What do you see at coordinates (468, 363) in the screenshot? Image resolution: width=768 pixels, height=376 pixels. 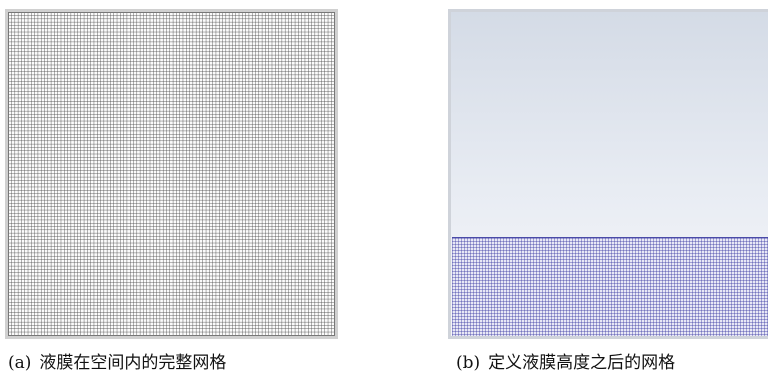 I see `figure-b-label: (b)` at bounding box center [468, 363].